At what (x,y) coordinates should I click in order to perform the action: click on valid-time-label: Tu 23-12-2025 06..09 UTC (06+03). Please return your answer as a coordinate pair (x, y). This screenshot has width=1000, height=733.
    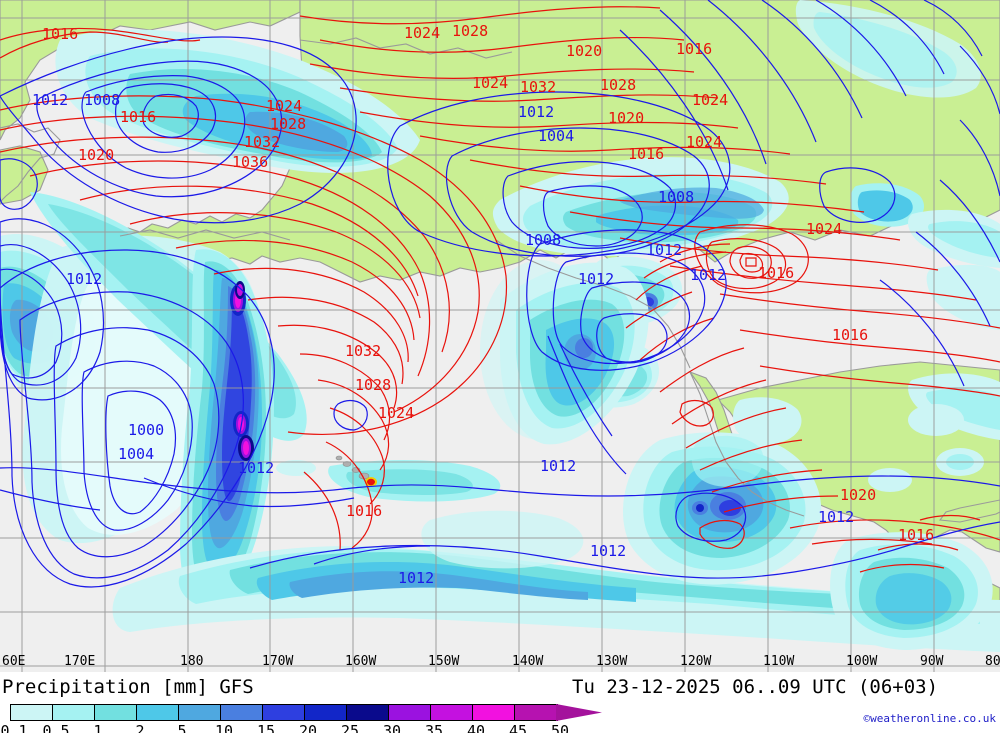
    Looking at the image, I should click on (755, 687).